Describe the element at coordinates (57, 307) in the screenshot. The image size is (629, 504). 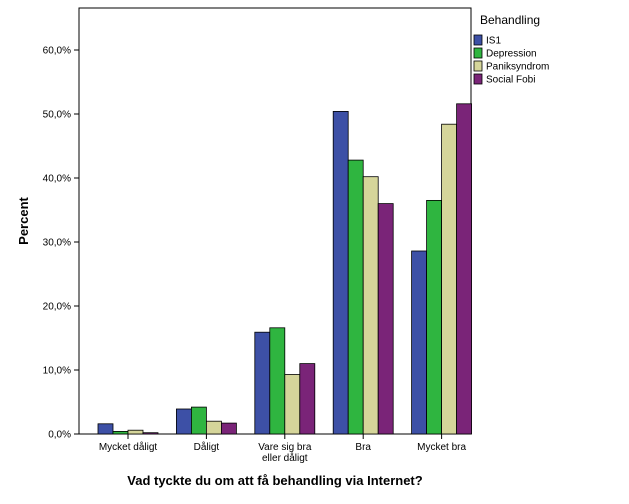
I see `y-tick-label: 20,0%` at that location.